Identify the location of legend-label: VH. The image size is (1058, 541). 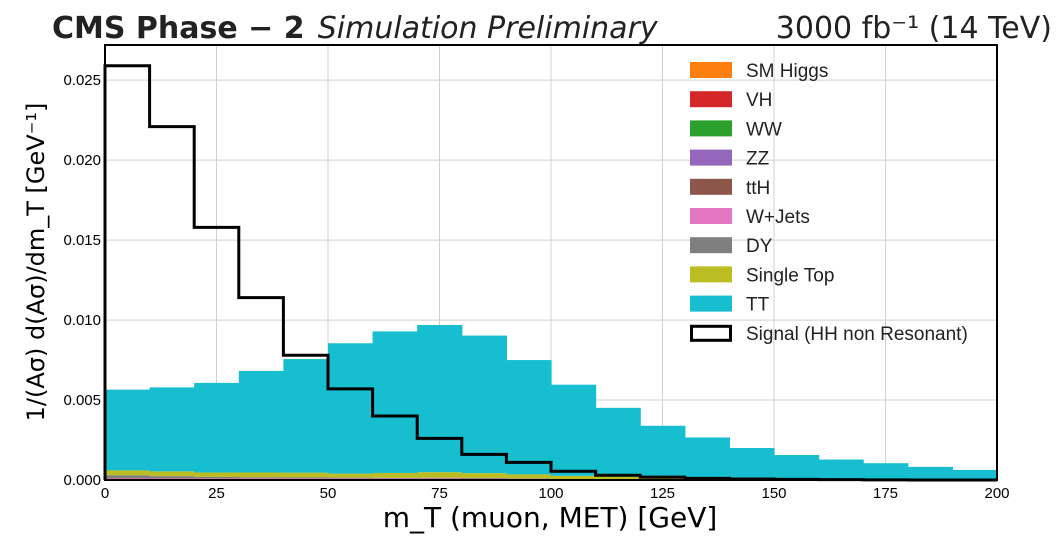
(759, 100).